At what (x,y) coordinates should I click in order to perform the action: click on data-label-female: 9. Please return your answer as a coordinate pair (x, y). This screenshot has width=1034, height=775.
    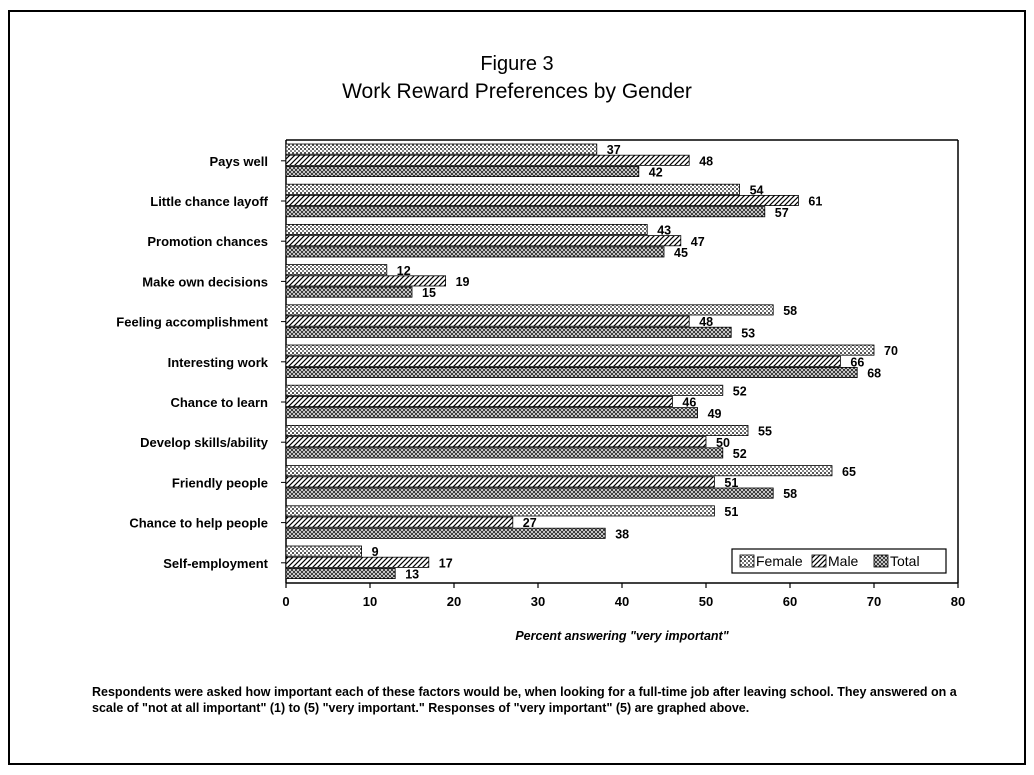
    Looking at the image, I should click on (375, 552).